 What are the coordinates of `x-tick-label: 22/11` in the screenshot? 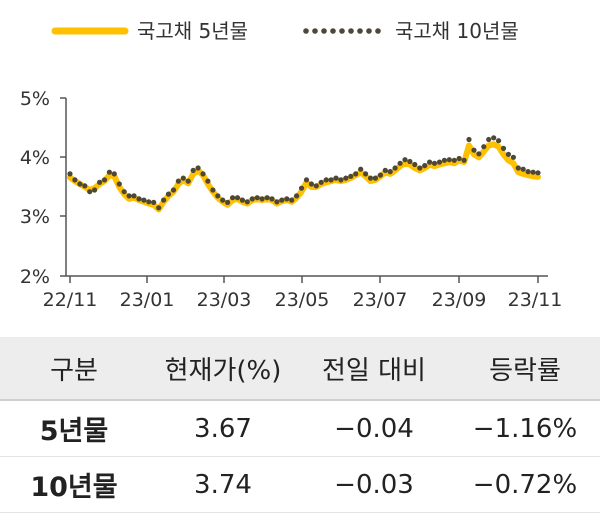 It's located at (70, 300).